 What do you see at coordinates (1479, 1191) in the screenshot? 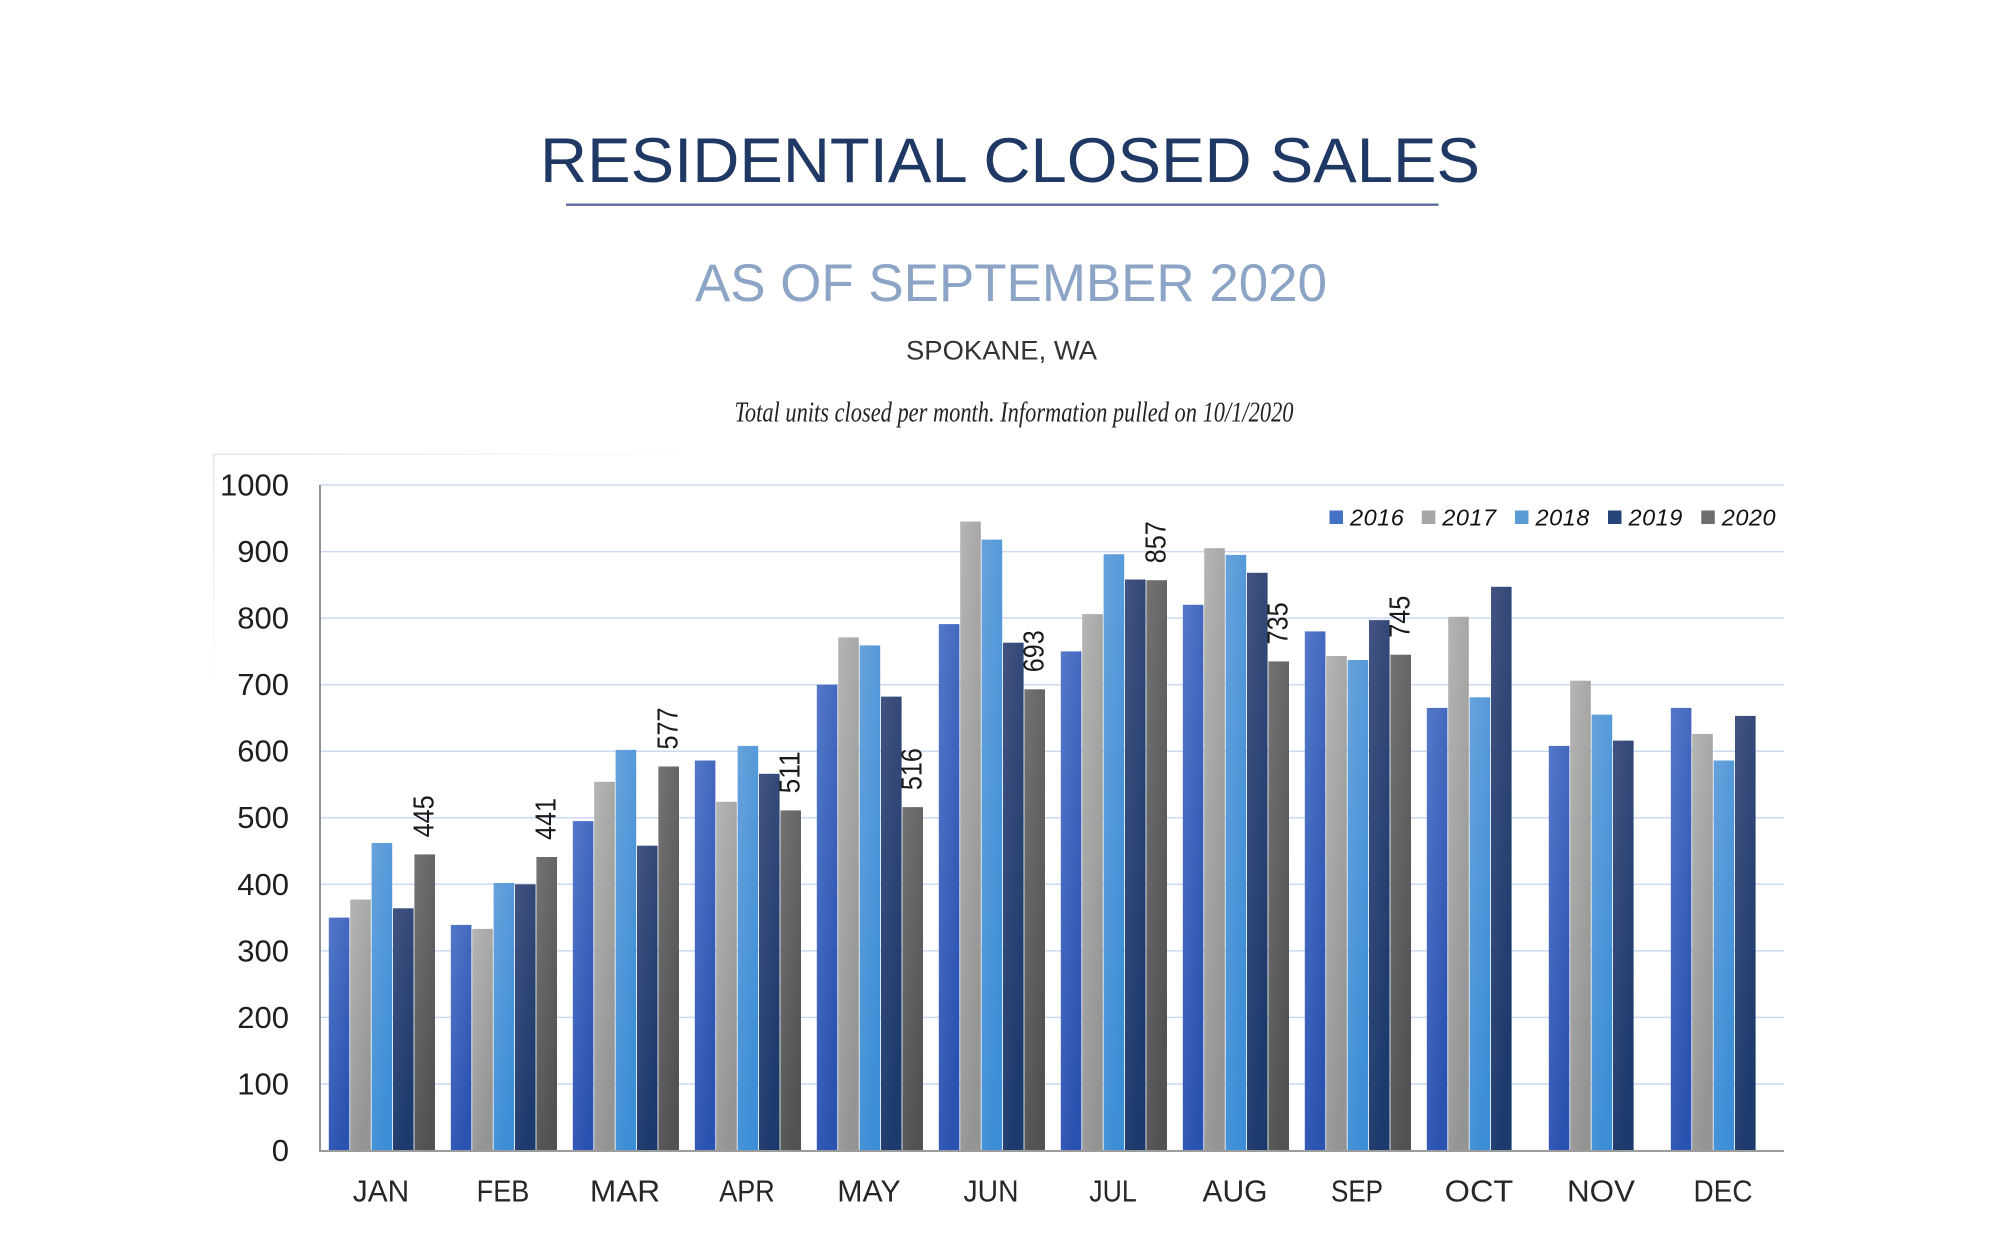
I see `svg-text: OCT` at bounding box center [1479, 1191].